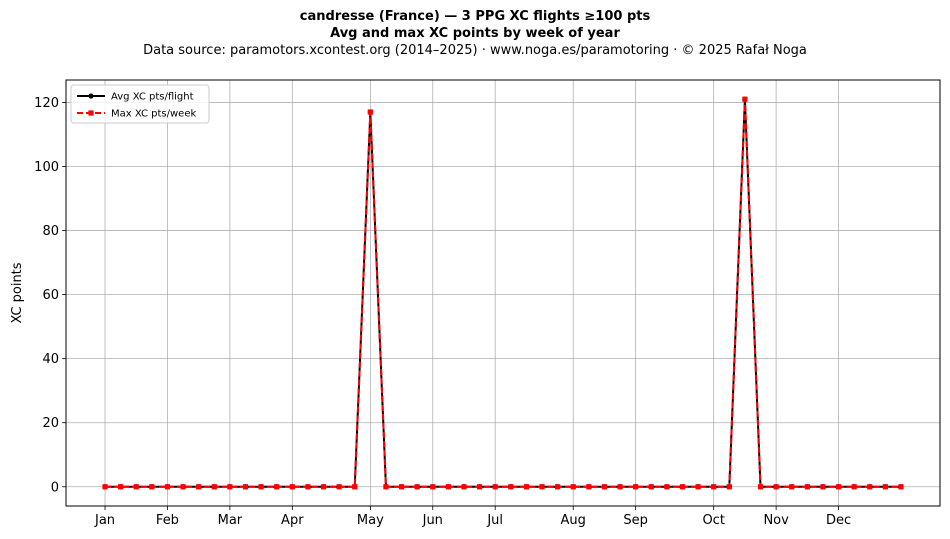 Image resolution: width=950 pixels, height=539 pixels. What do you see at coordinates (46, 167) in the screenshot?
I see `y-tick-label: 100` at bounding box center [46, 167].